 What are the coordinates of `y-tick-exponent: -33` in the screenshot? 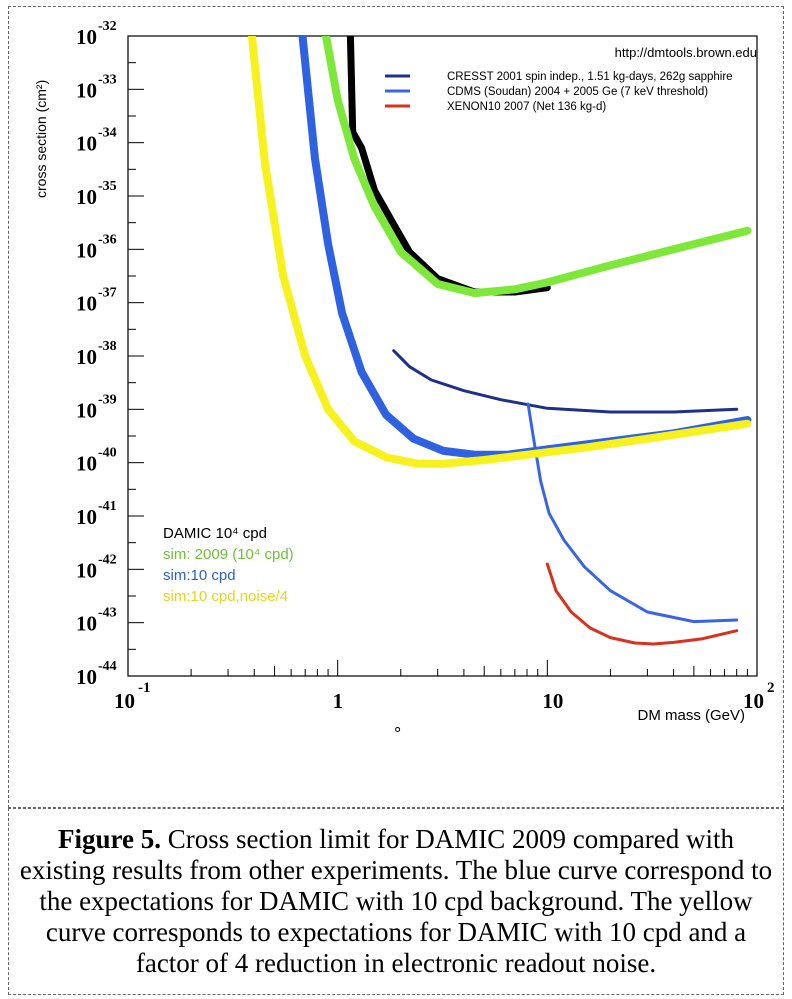 It's located at (107, 79).